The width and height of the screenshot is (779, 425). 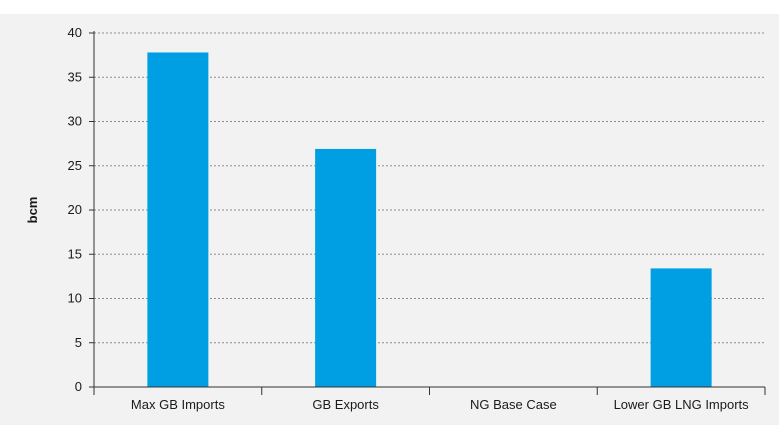 I want to click on y-tick-label: 5, so click(x=78, y=342).